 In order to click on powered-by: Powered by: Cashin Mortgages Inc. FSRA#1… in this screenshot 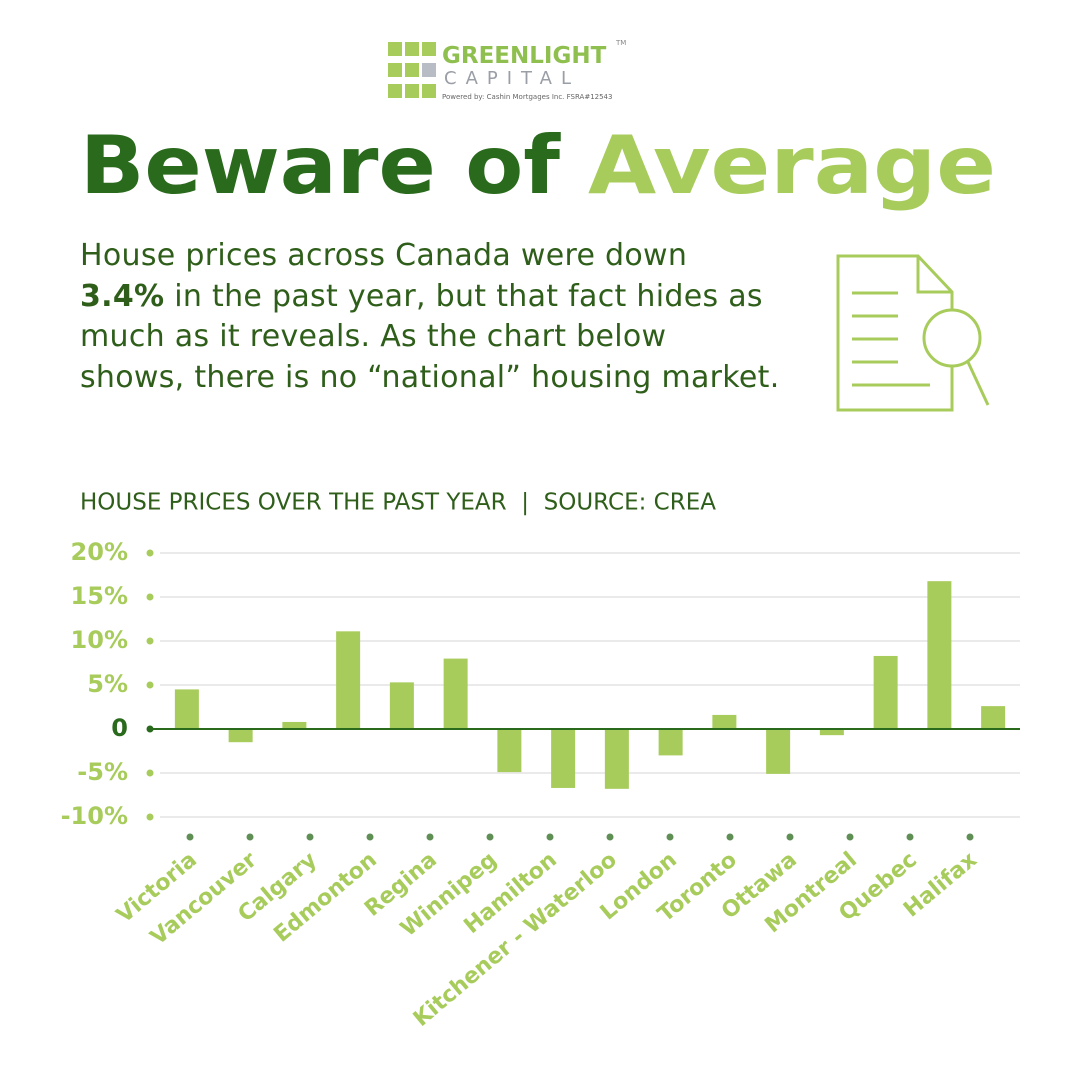, I will do `click(527, 97)`.